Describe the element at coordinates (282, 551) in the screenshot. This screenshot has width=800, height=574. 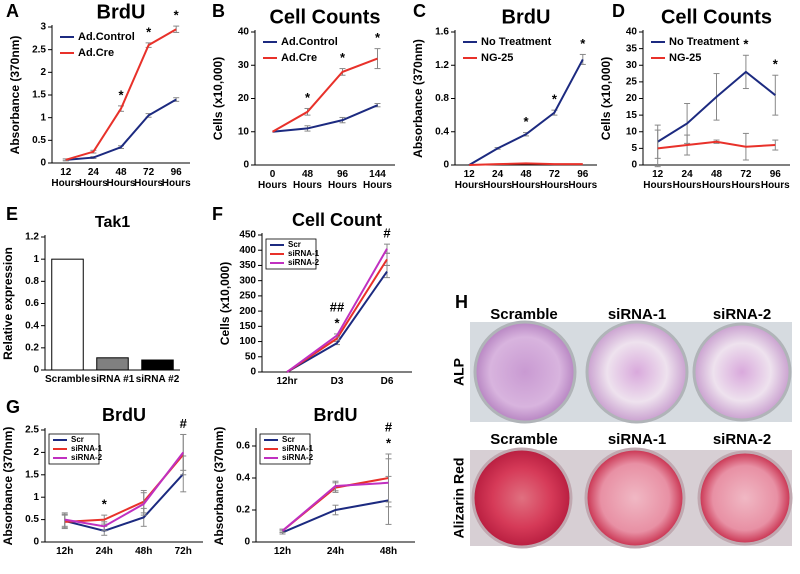
I see `x-tick-label-box: 12h` at that location.